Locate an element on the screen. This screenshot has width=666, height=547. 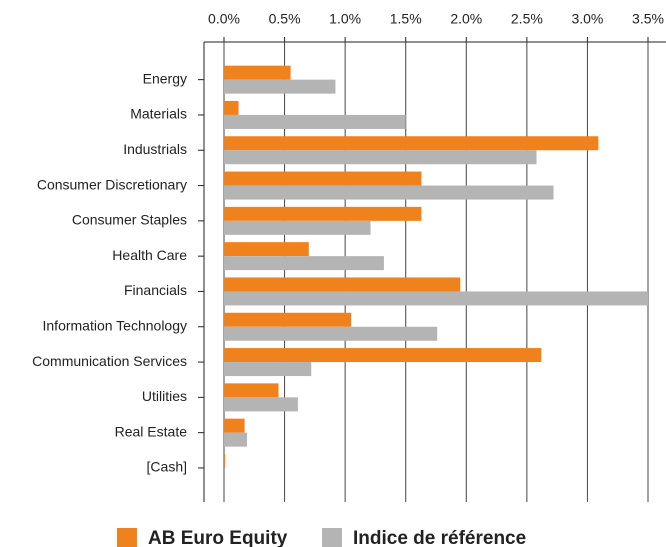
y-tick-label: Utilities is located at coordinates (164, 396).